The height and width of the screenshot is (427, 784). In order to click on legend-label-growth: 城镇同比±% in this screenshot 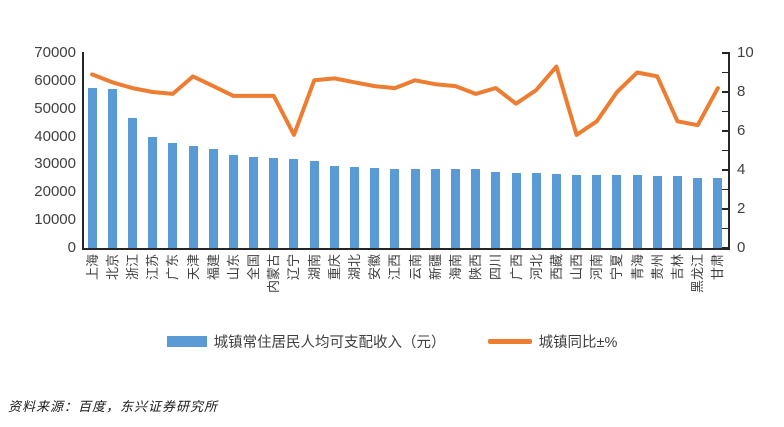, I will do `click(578, 343)`.